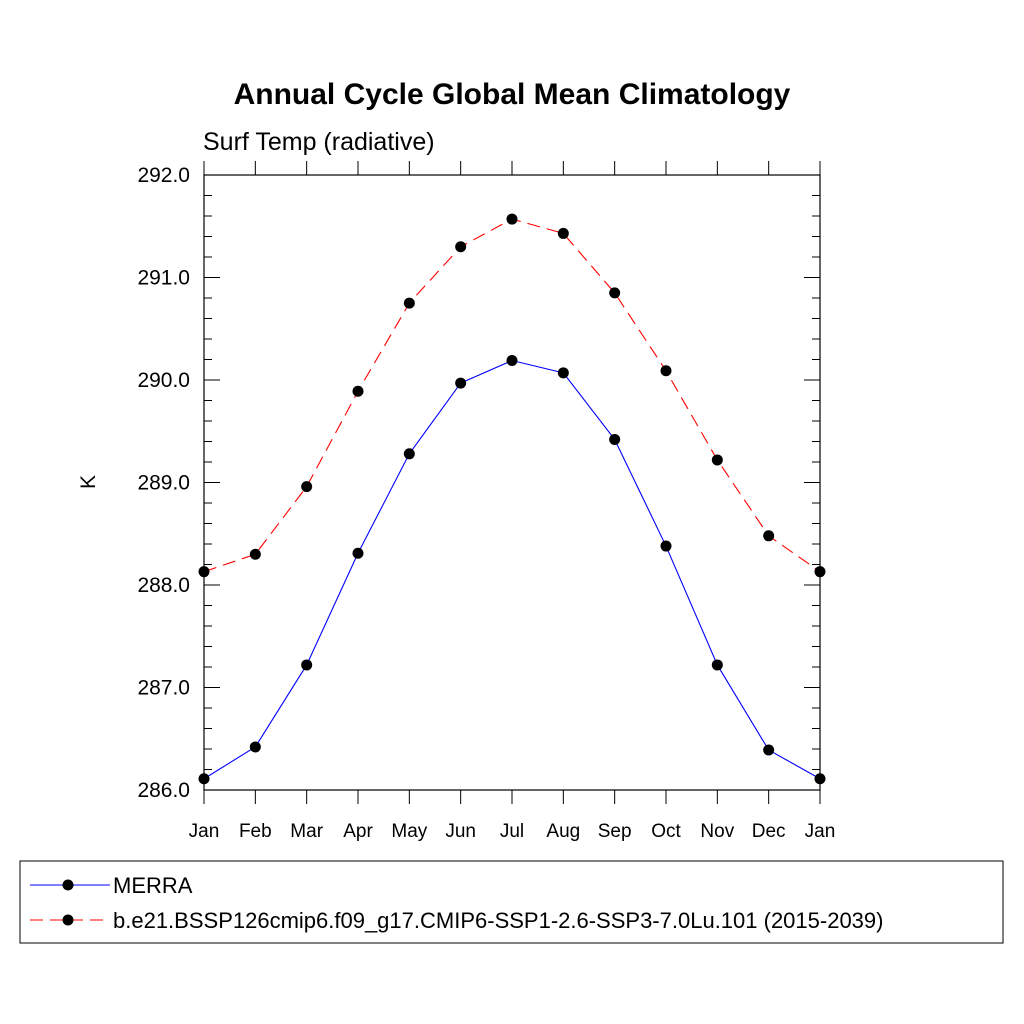  Describe the element at coordinates (163, 175) in the screenshot. I see `y-tick-label: 292.0` at that location.